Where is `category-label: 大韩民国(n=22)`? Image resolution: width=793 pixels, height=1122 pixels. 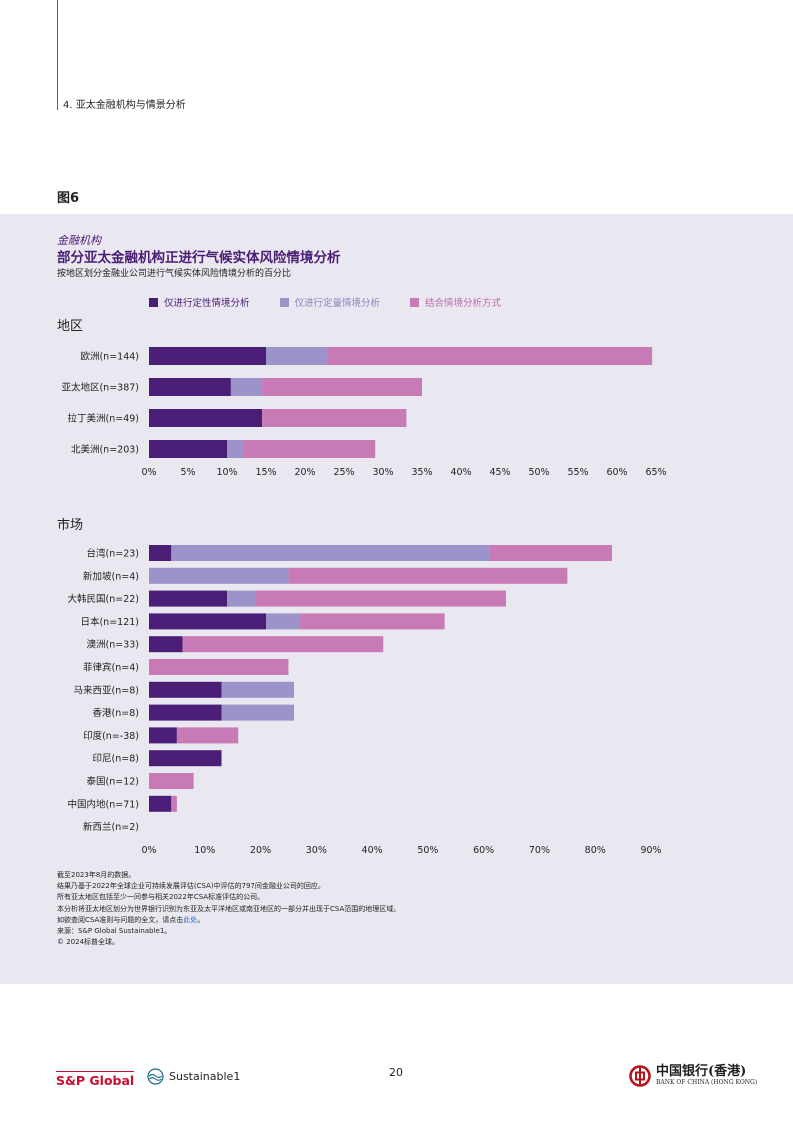
category-label: 大韩民国(n=22) is located at coordinates (103, 599).